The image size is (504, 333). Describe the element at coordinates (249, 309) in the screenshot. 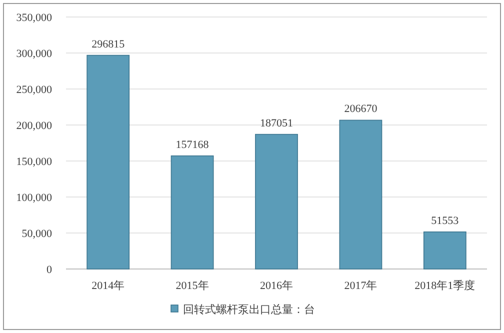

I see `legend-label: 回转式螺杆泵出口总量：台` at that location.